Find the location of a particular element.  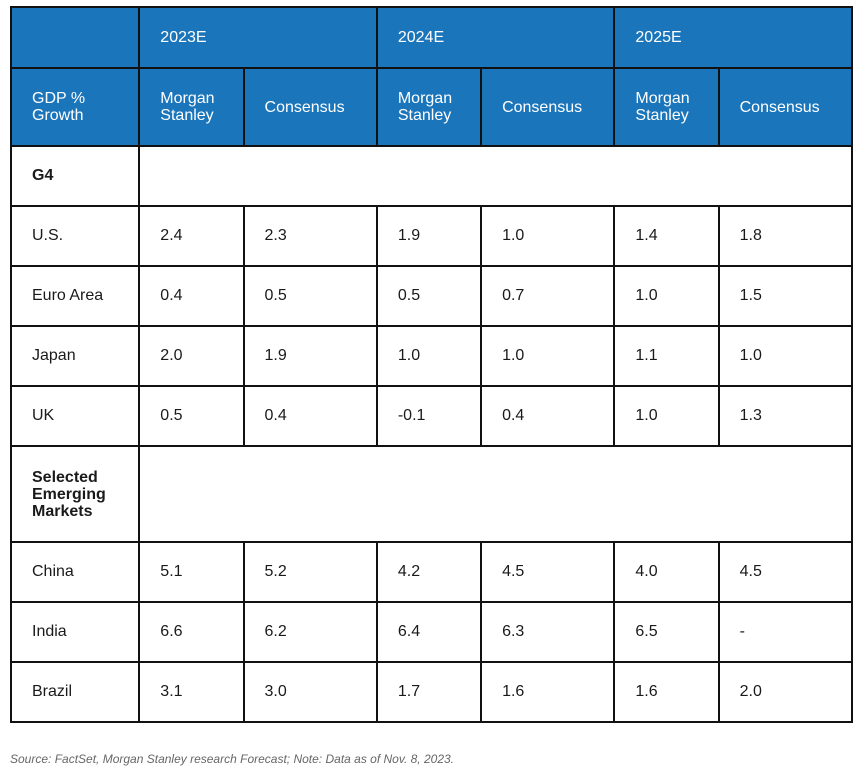

col-header-consensus-2024: Consensus is located at coordinates (548, 107).